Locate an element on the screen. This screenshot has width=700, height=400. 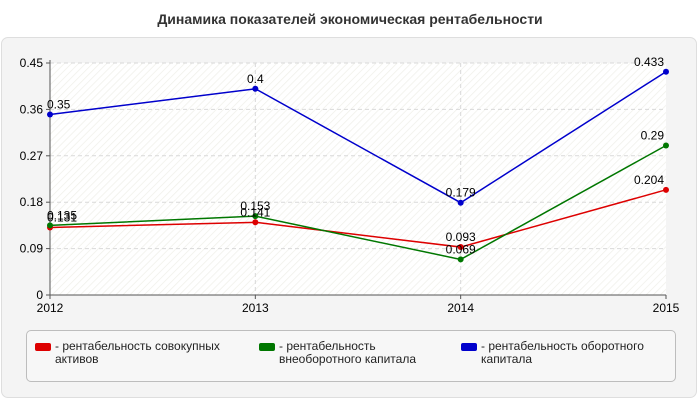
legend-item-total-assets: - рентабельность совокупных активов is located at coordinates (141, 353).